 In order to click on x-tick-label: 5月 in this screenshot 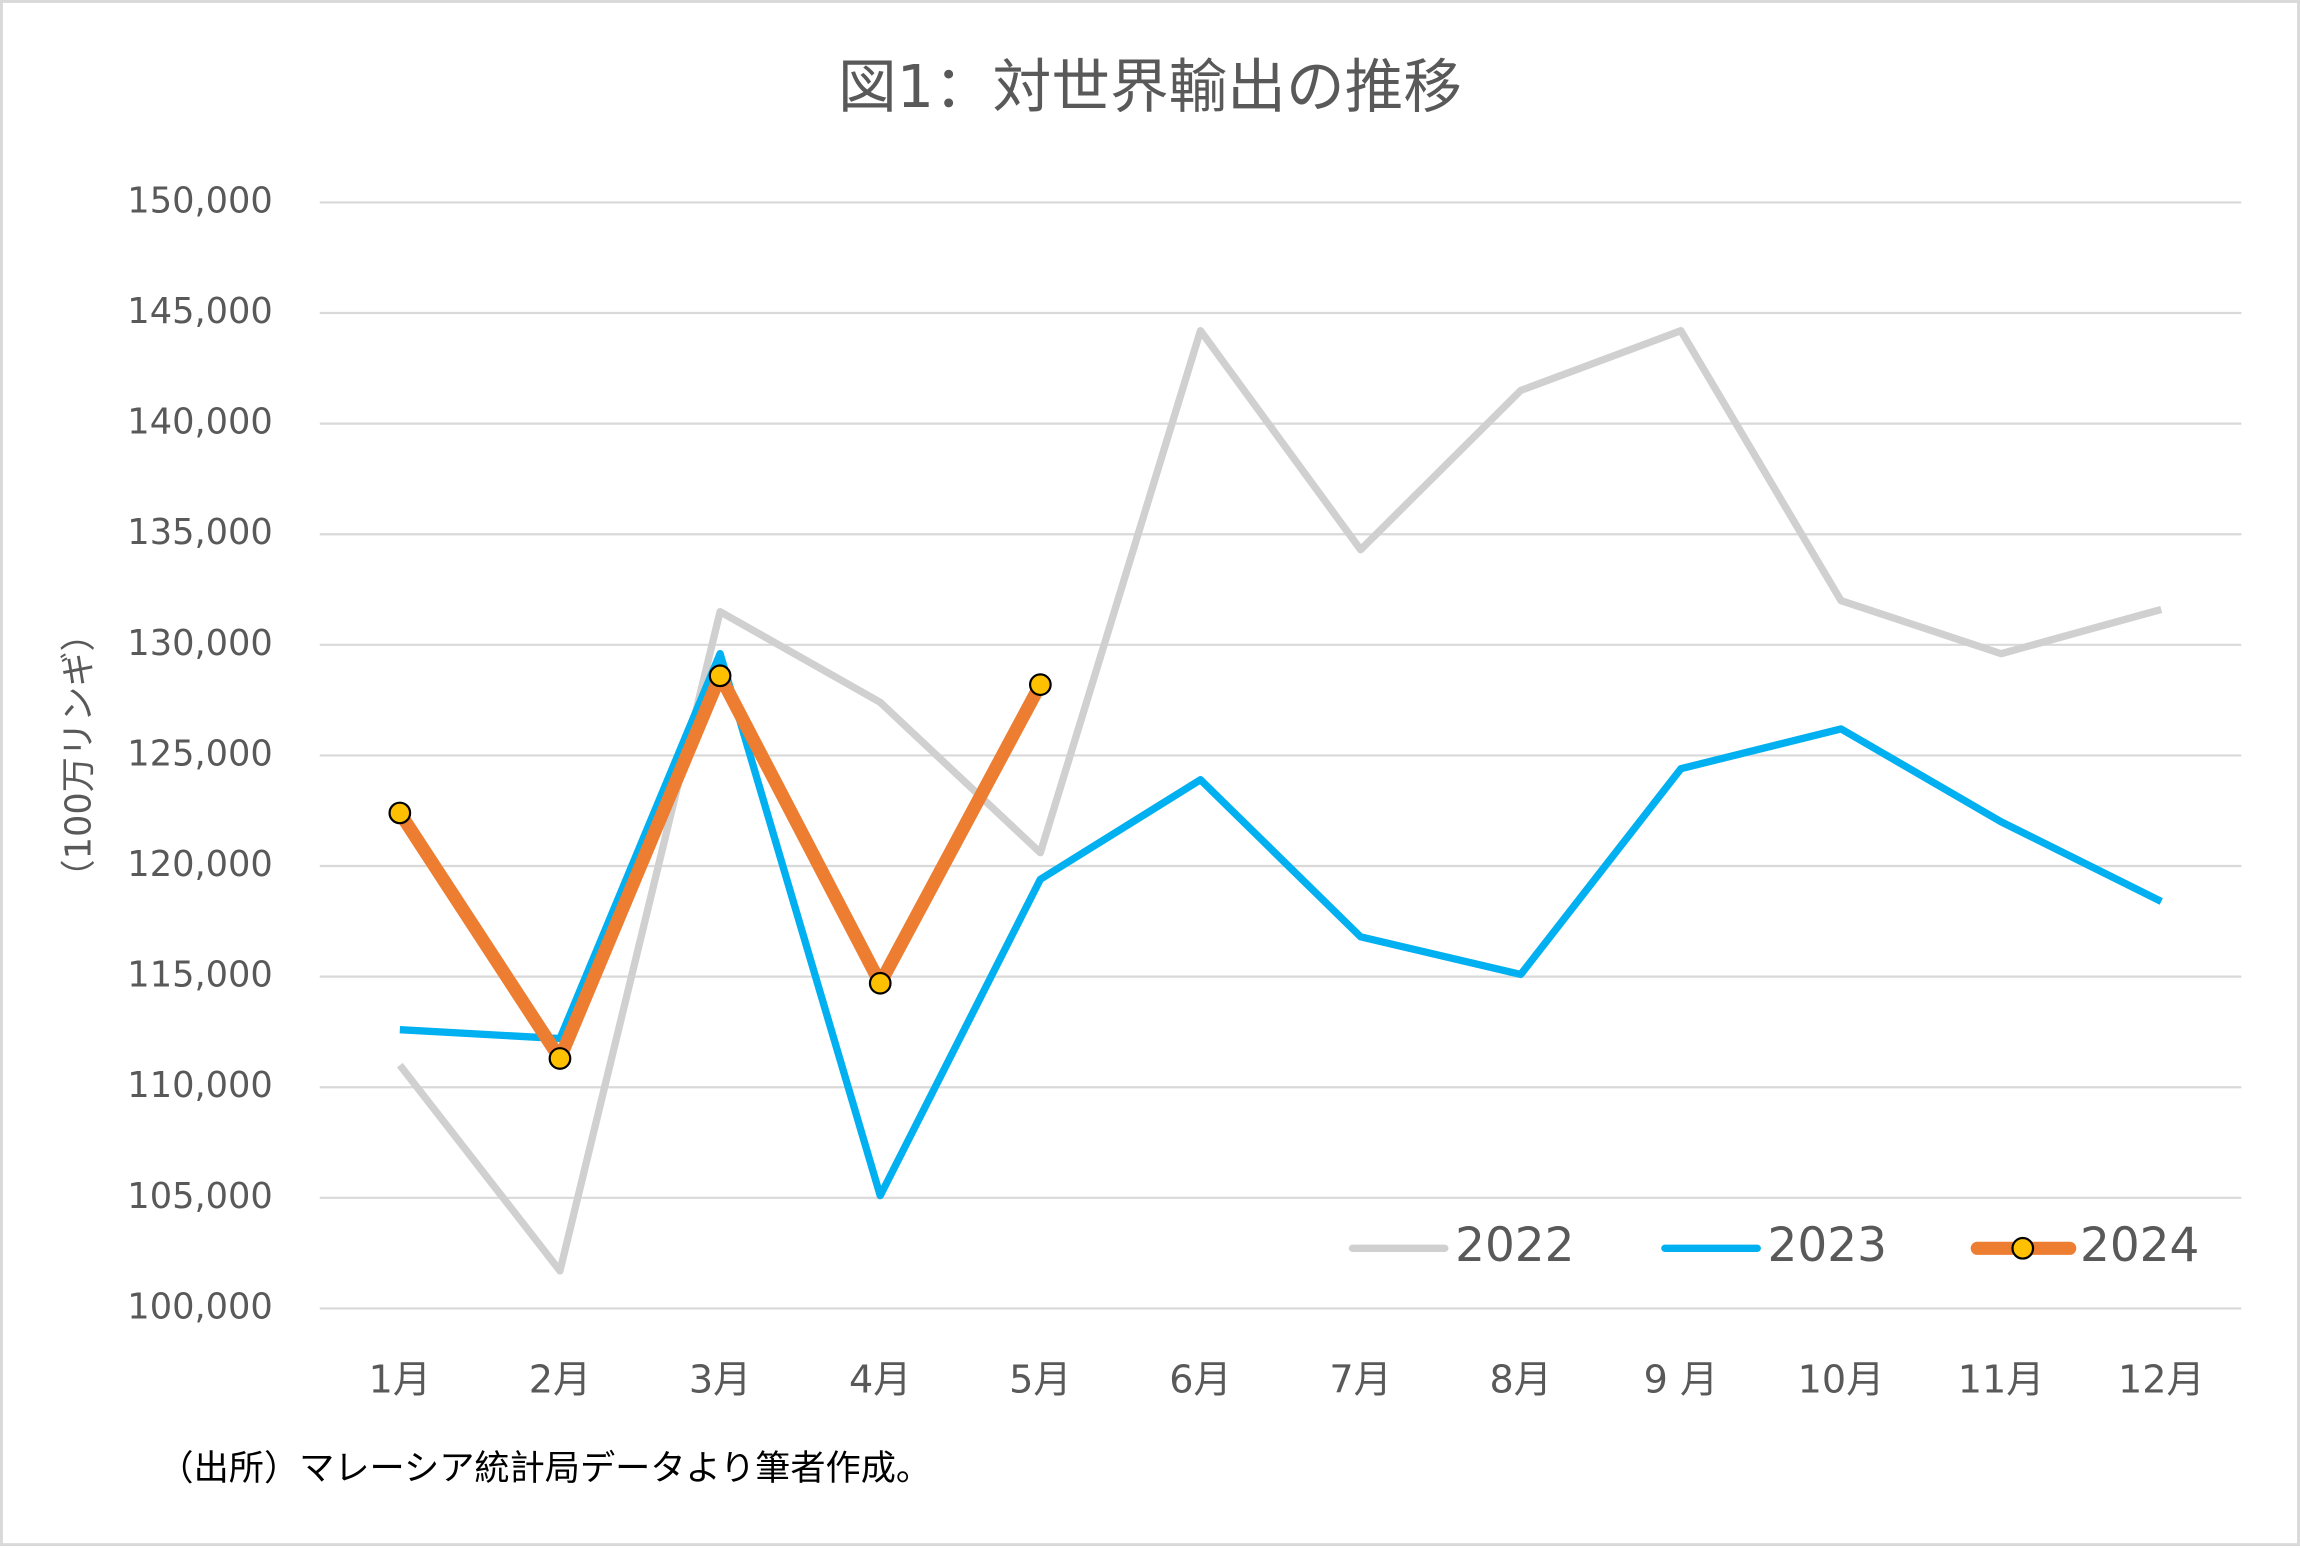, I will do `click(1040, 1379)`.